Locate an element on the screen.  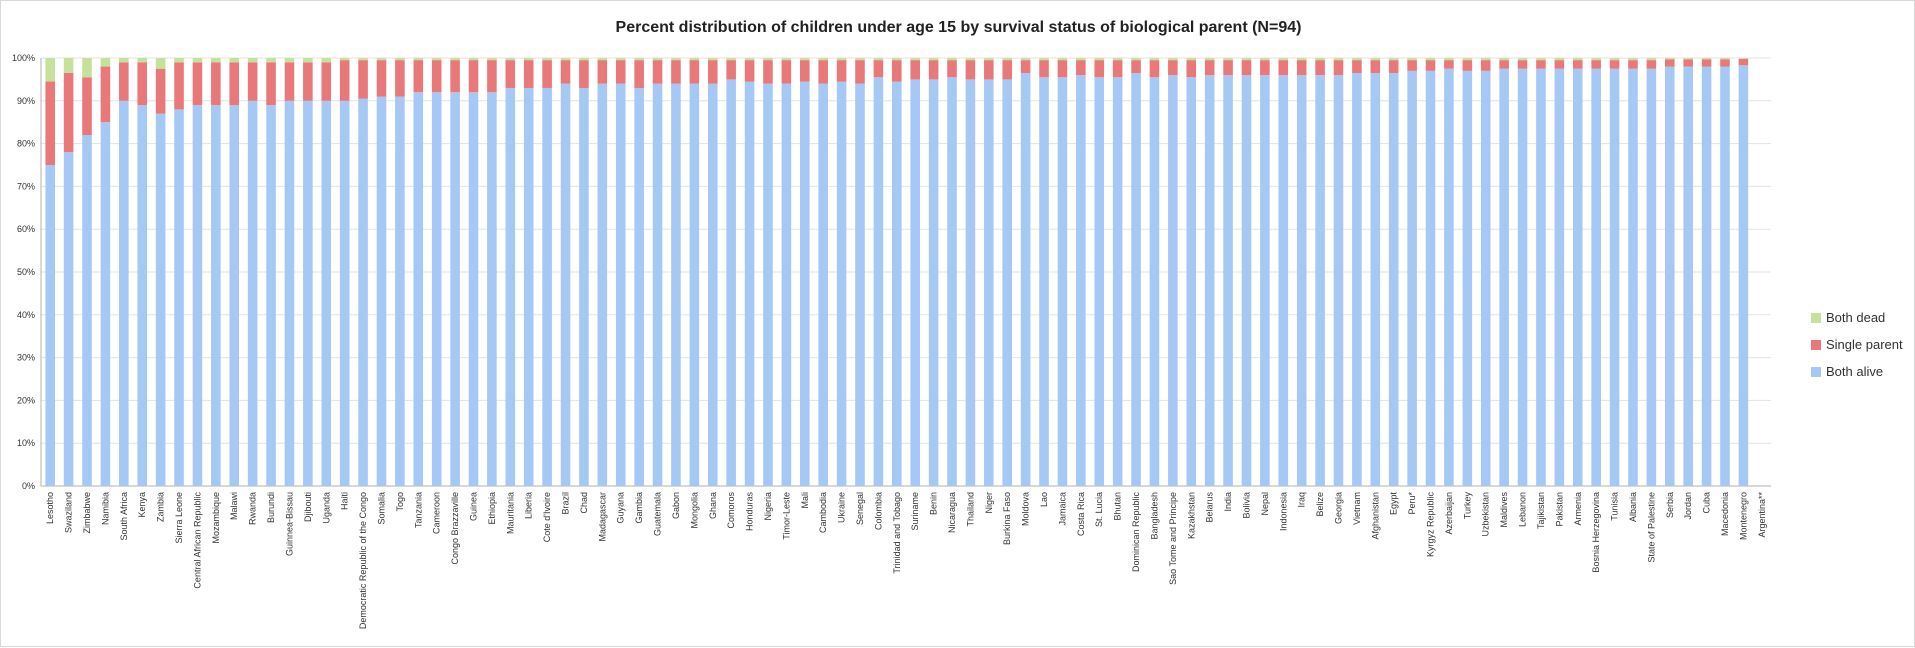
x-tick-label: Cameroon is located at coordinates (437, 513).